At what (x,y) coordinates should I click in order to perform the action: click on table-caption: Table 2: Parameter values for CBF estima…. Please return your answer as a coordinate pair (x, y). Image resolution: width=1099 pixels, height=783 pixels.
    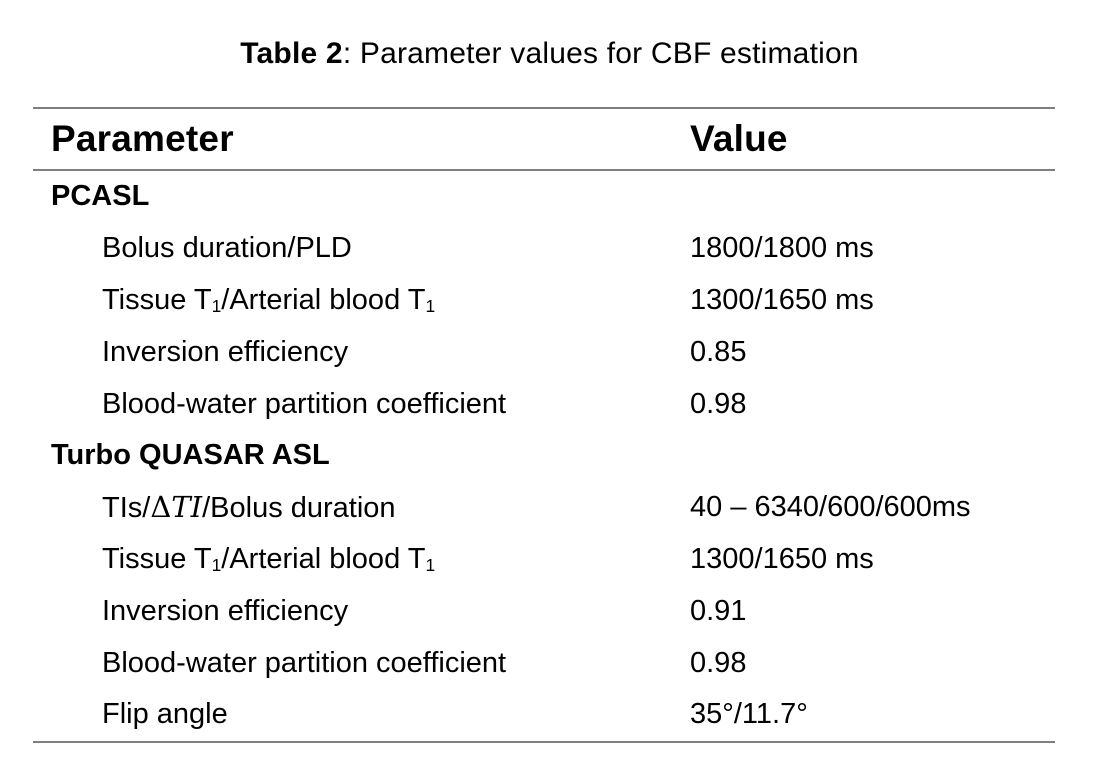
    Looking at the image, I should click on (549, 53).